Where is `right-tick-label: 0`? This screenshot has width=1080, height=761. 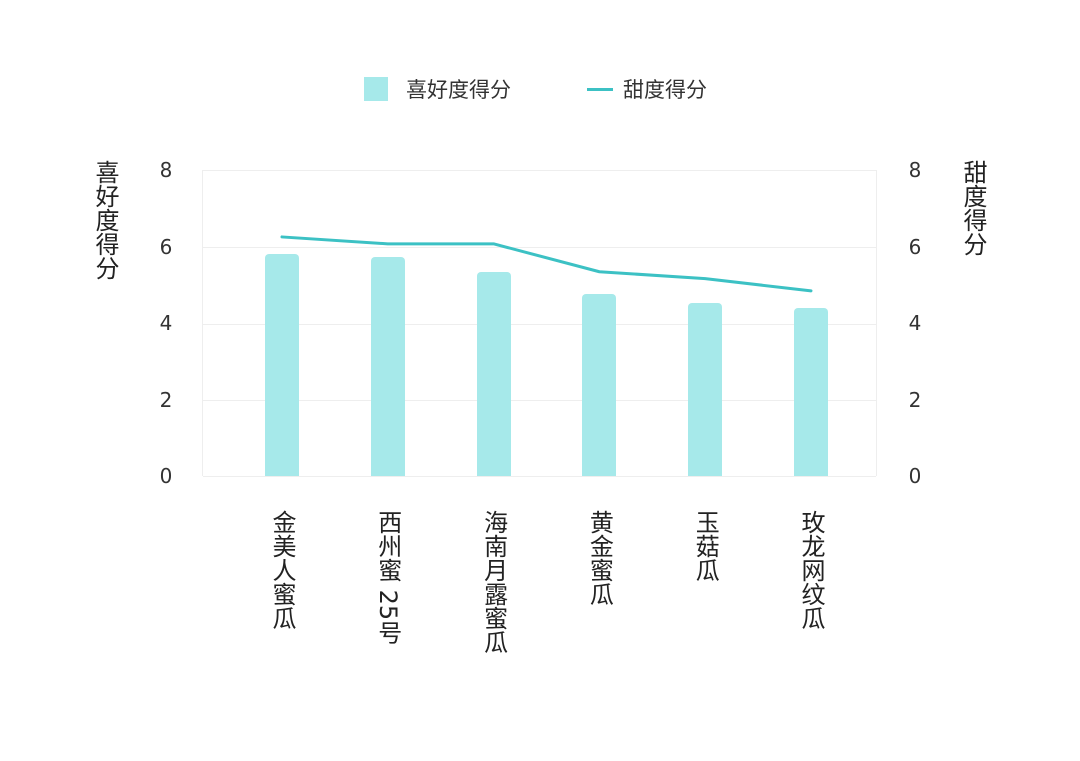 right-tick-label: 0 is located at coordinates (915, 476).